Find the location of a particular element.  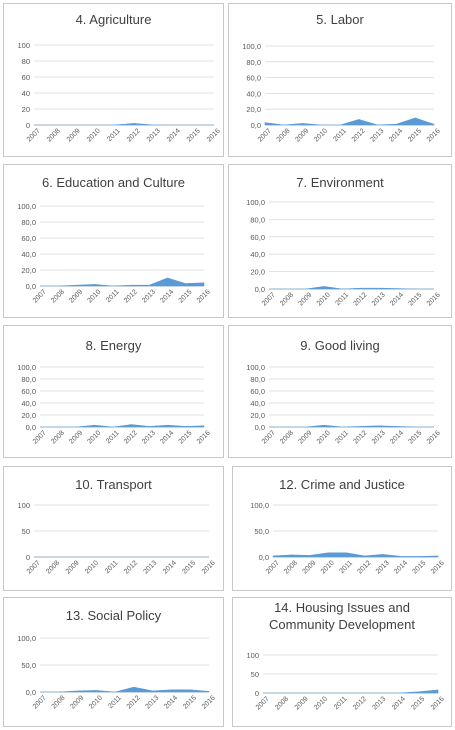

chart-title: 10. Transport is located at coordinates (113, 484).